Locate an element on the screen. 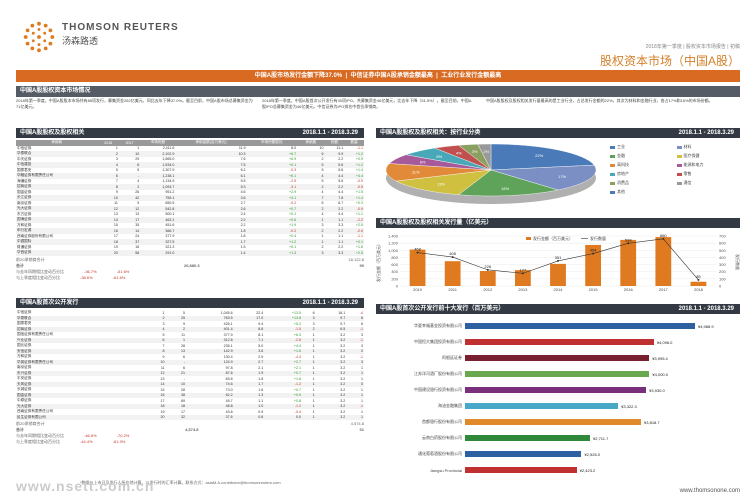  left-top-cell: 2.7 is located at coordinates (243, 203).